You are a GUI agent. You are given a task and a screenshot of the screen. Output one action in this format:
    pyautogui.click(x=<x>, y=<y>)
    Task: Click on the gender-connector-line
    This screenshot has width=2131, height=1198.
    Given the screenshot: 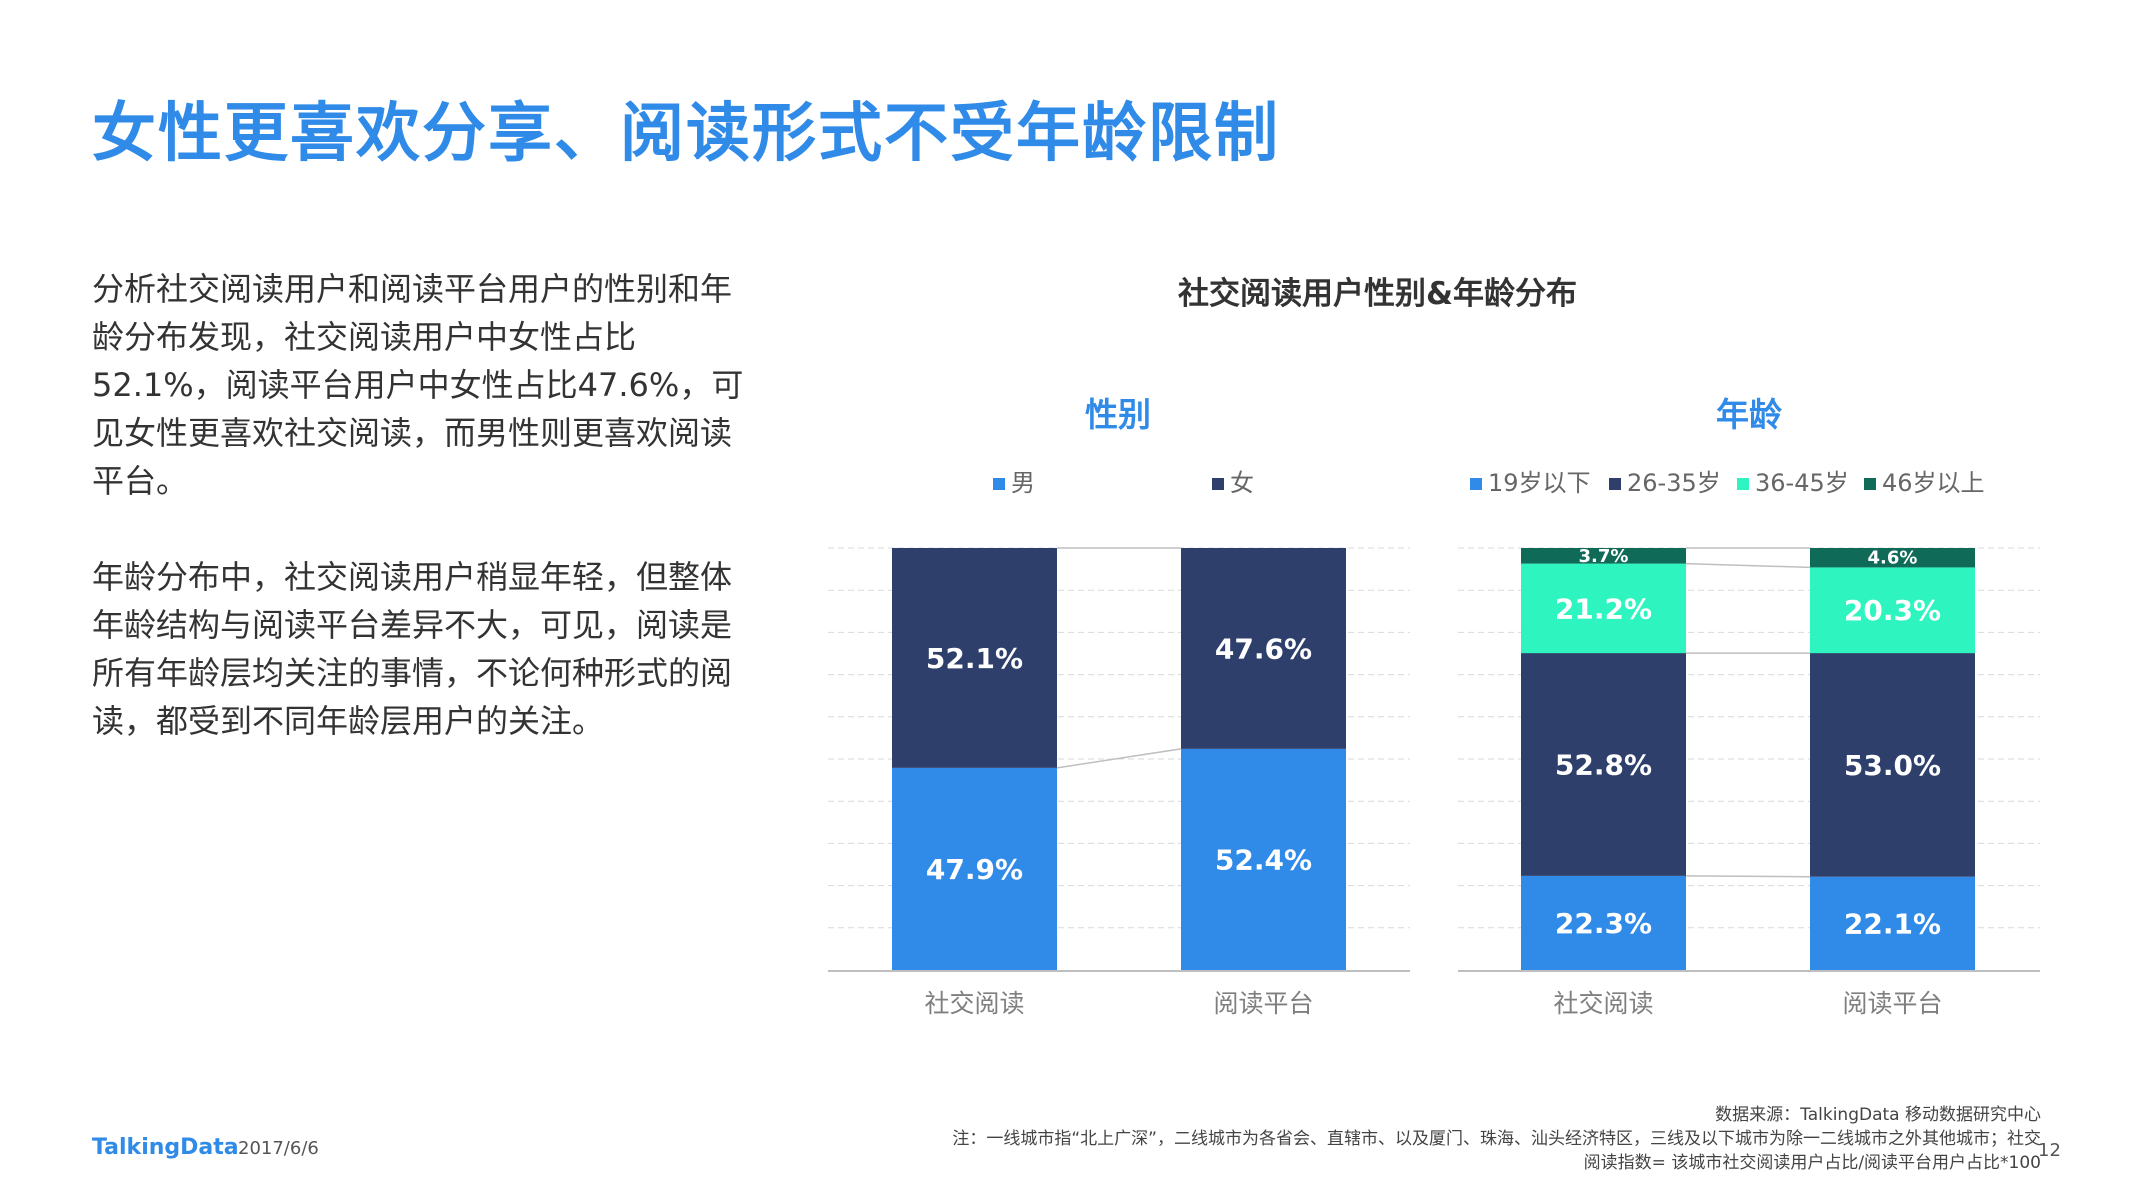 What is the action you would take?
    pyautogui.click(x=1119, y=758)
    